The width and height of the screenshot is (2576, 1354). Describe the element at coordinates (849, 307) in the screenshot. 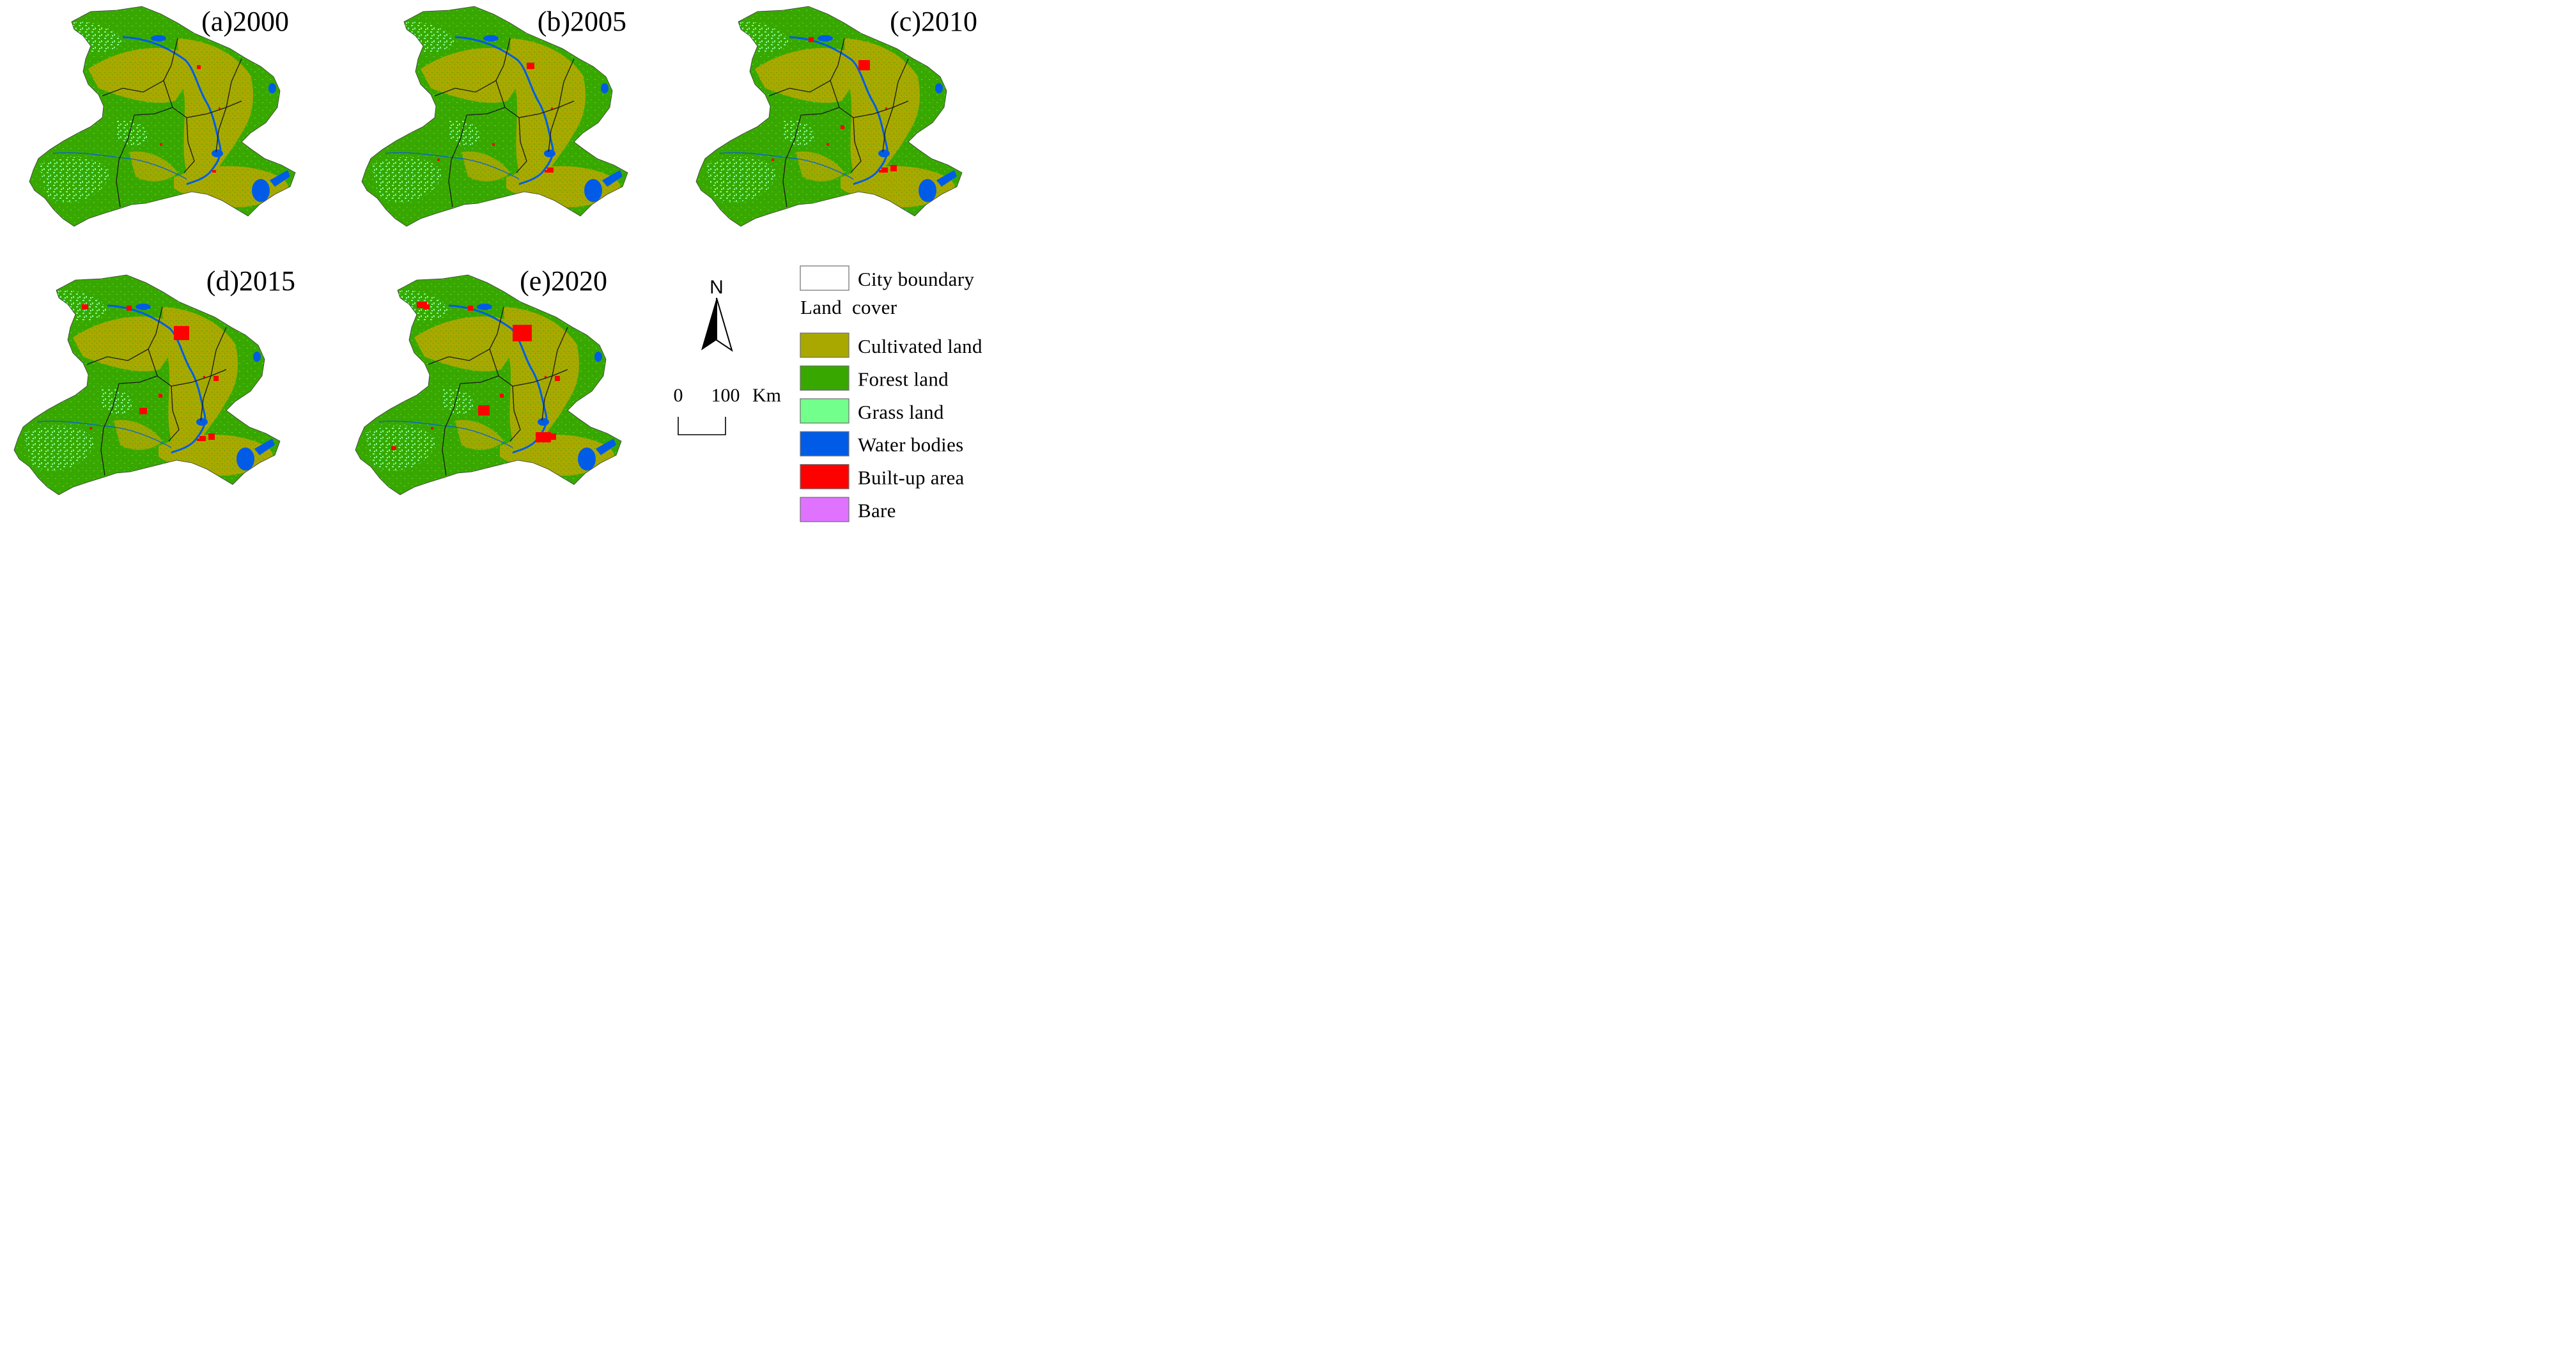

I see `legend-heading: Land cover` at that location.